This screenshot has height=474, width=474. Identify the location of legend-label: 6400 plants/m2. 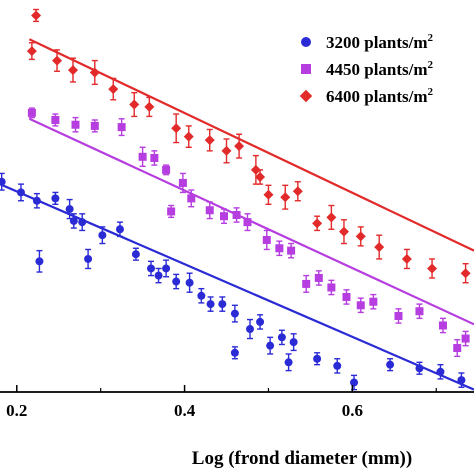
(380, 96).